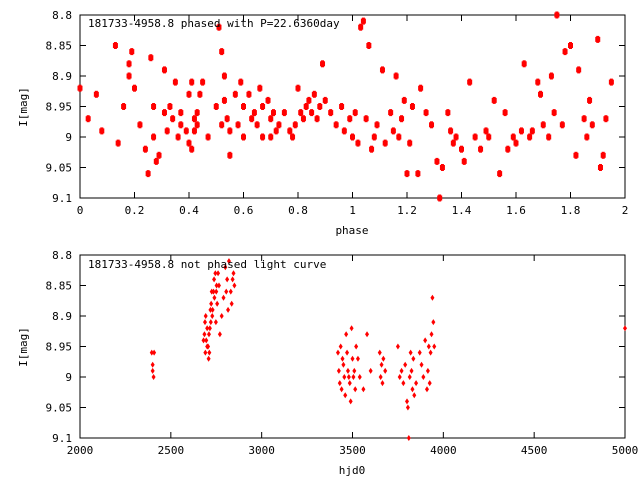 Image resolution: width=640 pixels, height=480 pixels. Describe the element at coordinates (135, 210) in the screenshot. I see `x-tick-label: 0.2` at that location.